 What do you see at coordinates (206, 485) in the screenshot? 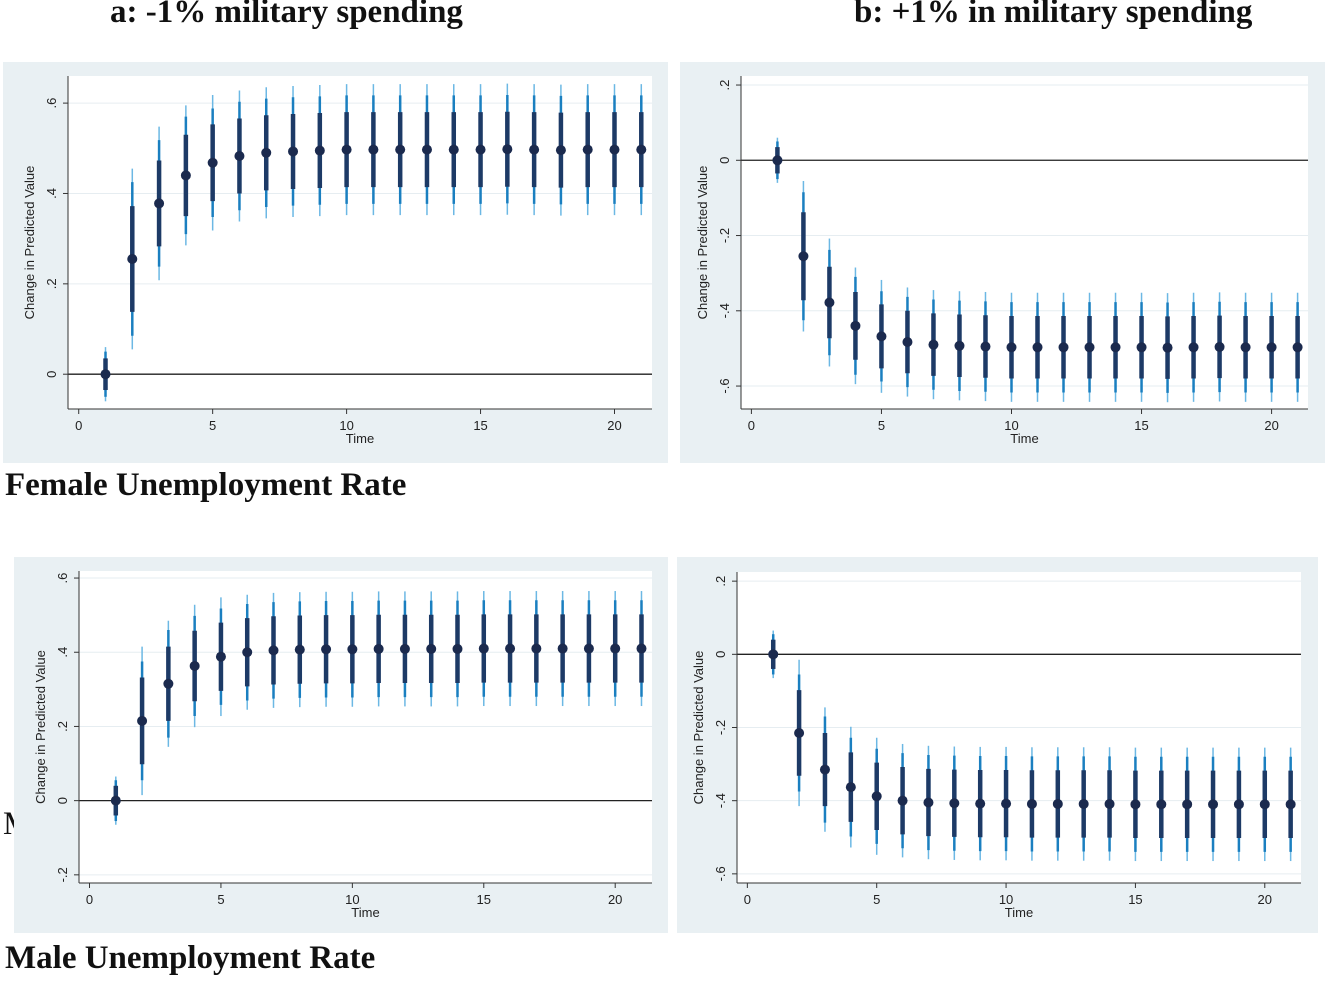
I see `row-label-female: Female Unemployment Rate` at bounding box center [206, 485].